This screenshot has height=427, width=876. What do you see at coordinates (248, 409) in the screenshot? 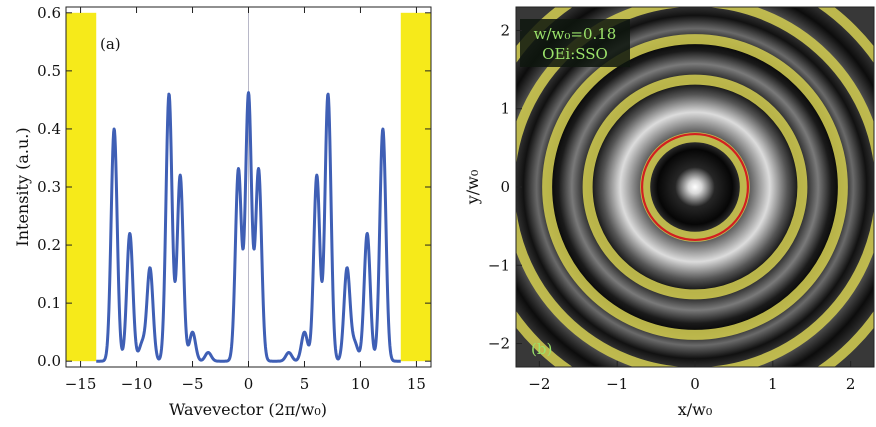
I see `x-axis-title: Wavevector (2π/w₀)` at bounding box center [248, 409].